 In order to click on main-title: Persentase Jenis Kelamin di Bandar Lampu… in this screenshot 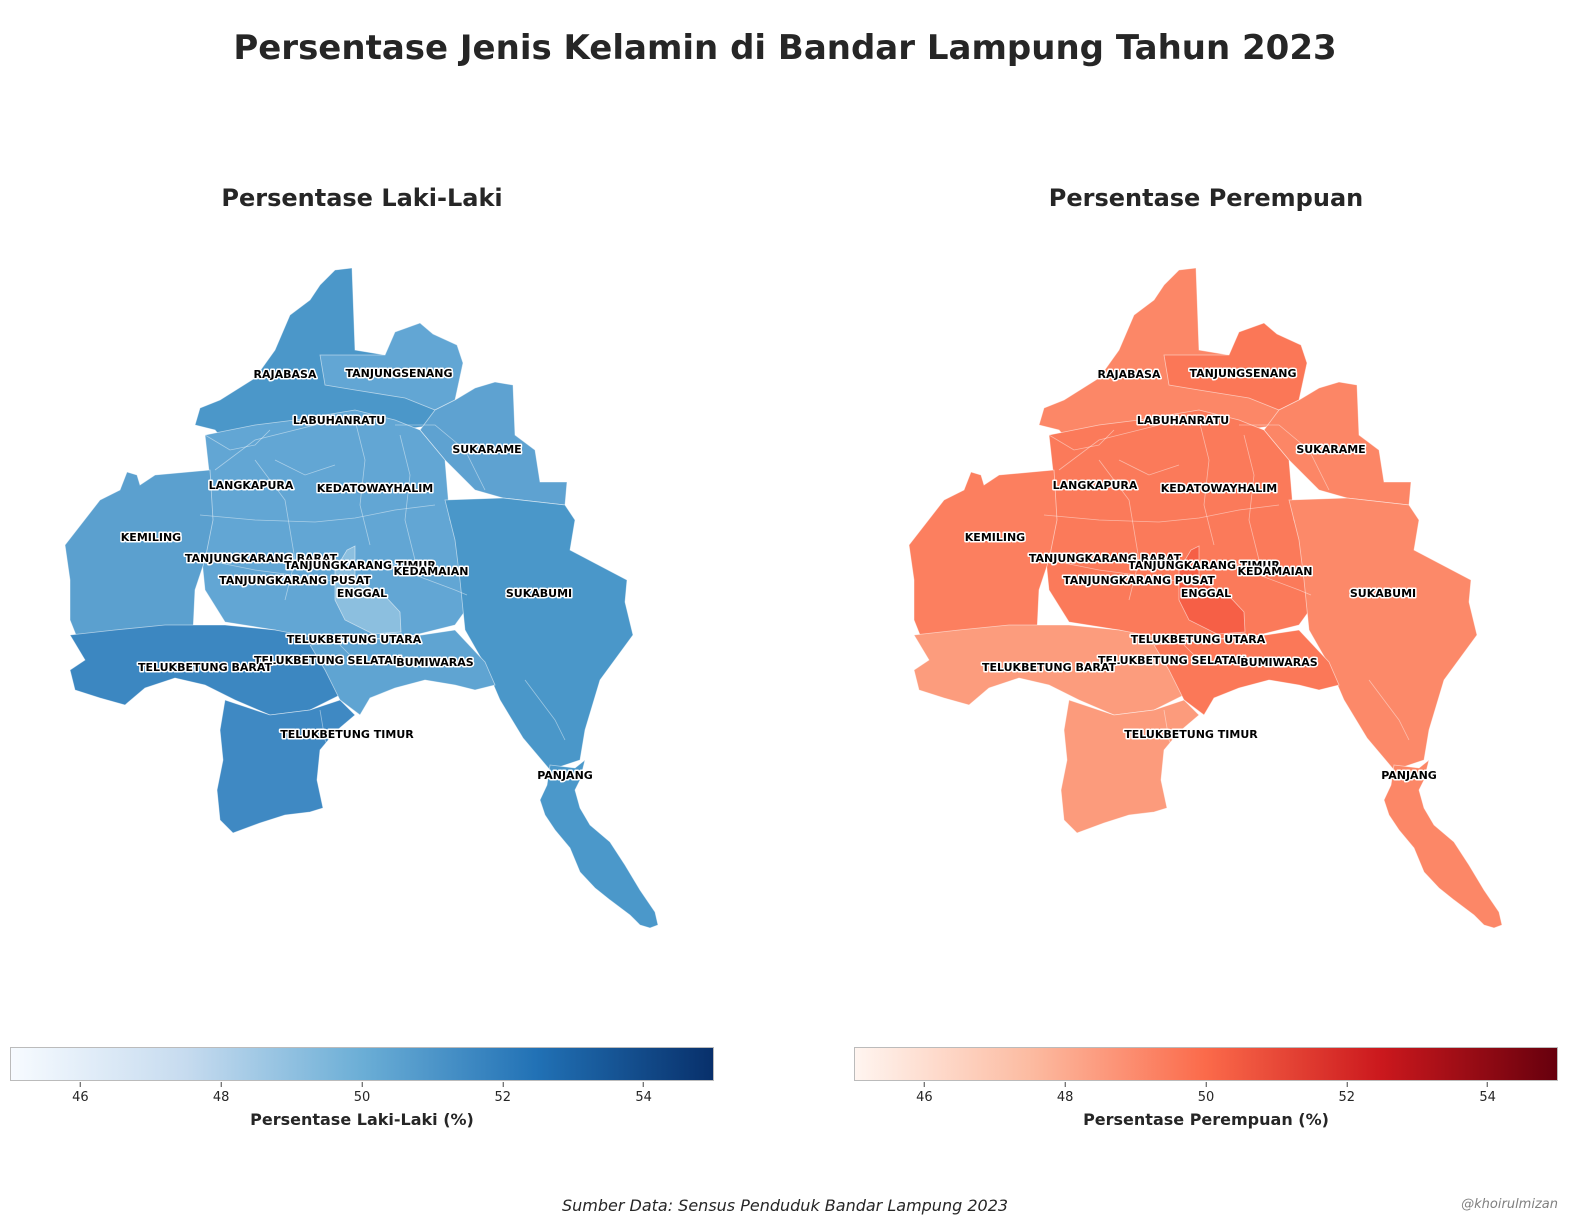, I will do `click(785, 48)`.